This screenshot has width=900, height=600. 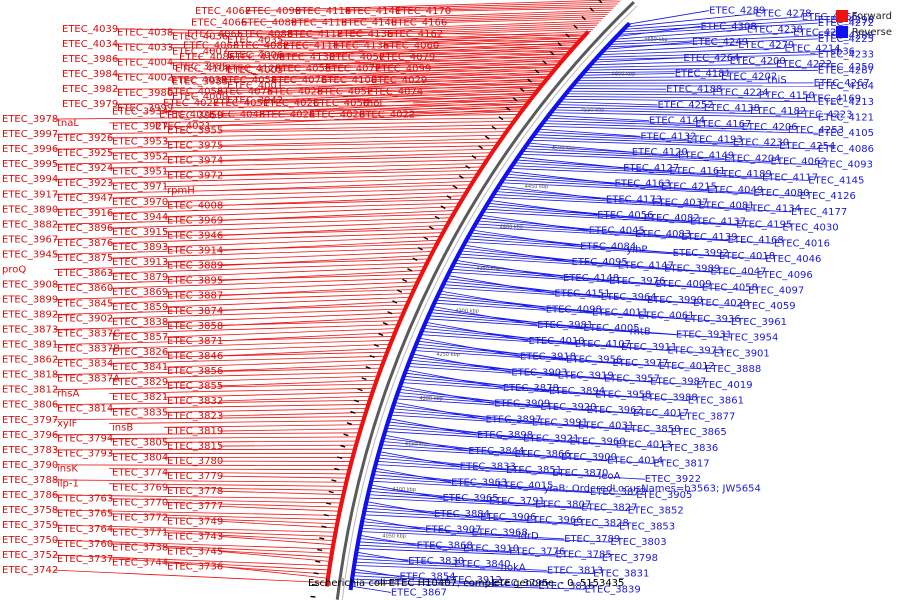 I want to click on rev-gene-label: ETEC_4126, so click(x=828, y=196).